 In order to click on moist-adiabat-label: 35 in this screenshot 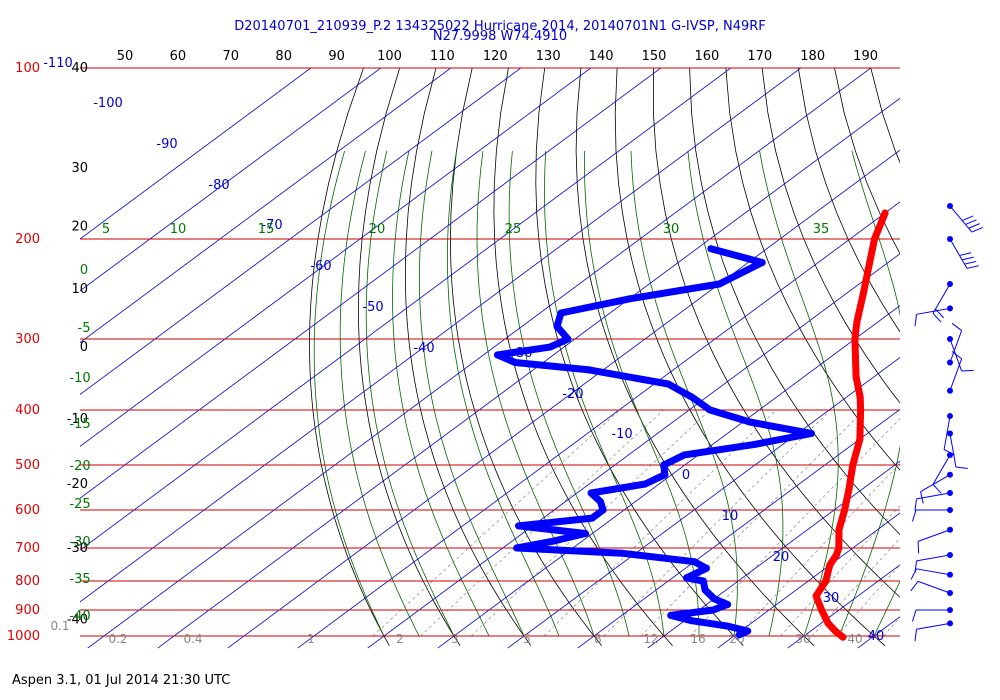, I will do `click(821, 229)`.